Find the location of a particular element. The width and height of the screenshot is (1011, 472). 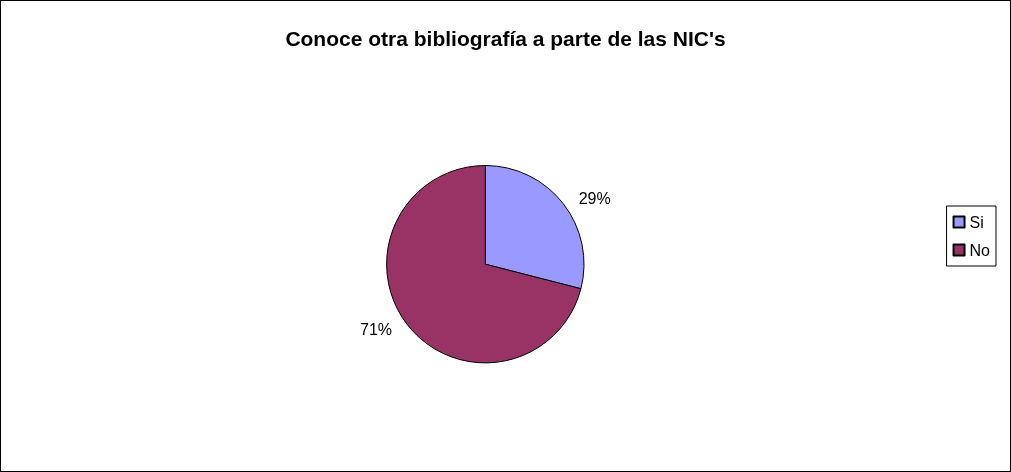

data-label: 29% is located at coordinates (594, 199).